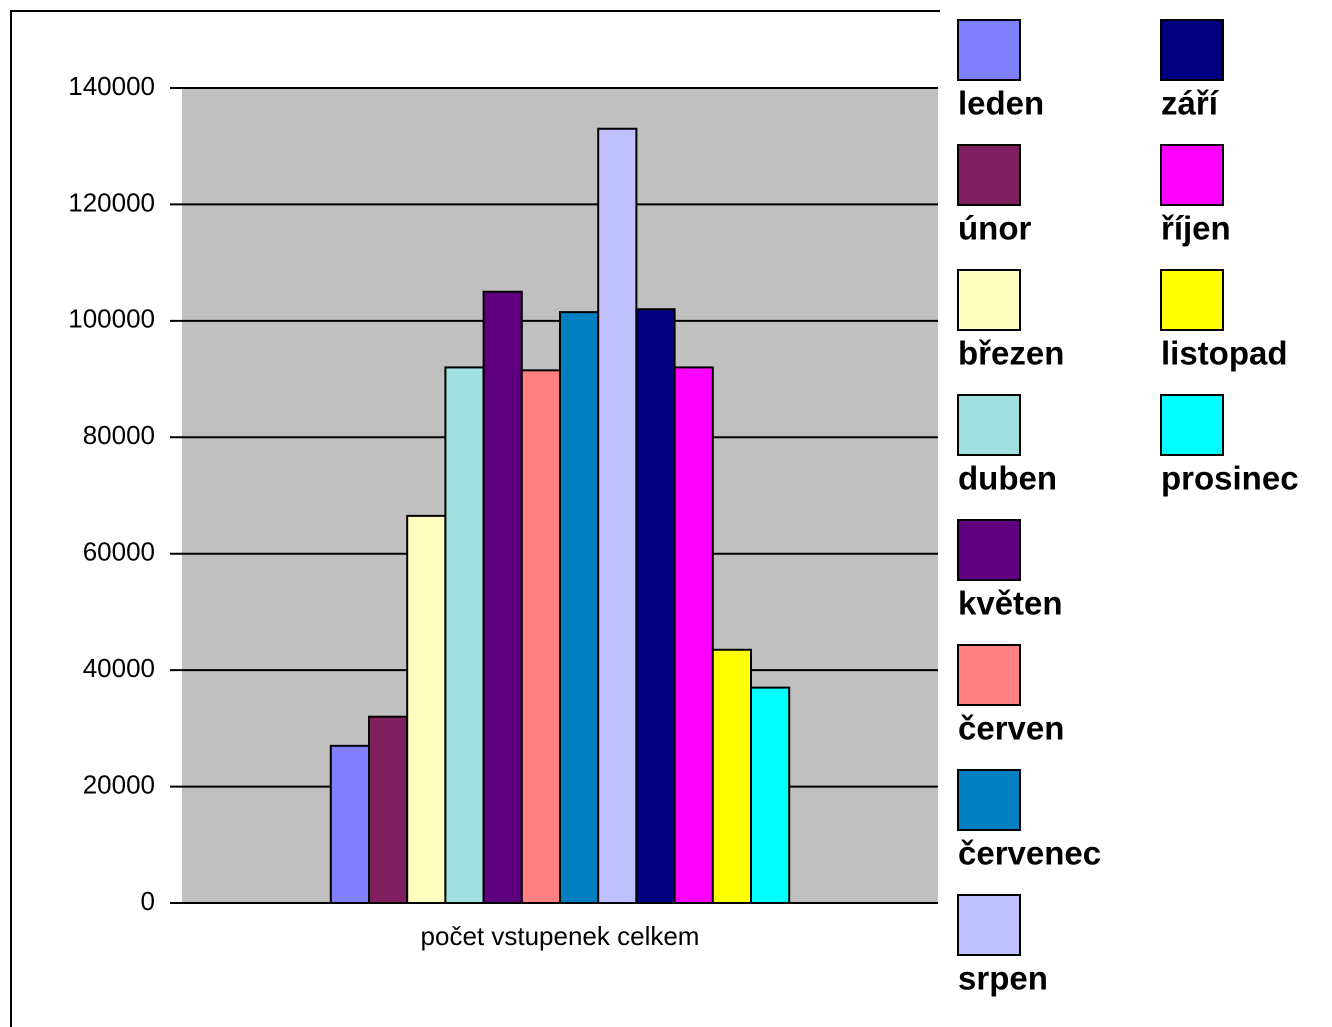  What do you see at coordinates (111, 86) in the screenshot?
I see `y-tick-label: 140000` at bounding box center [111, 86].